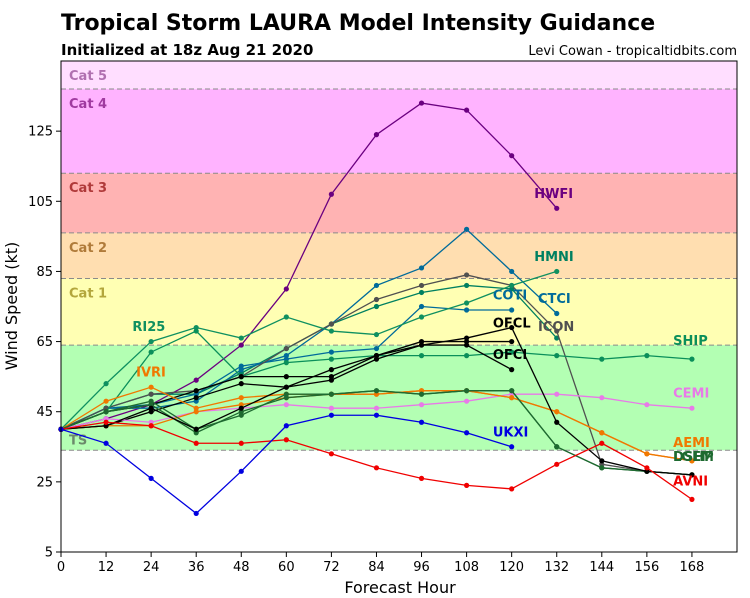 The image size is (750, 598). I want to click on x-tick-label: 12, so click(106, 567).